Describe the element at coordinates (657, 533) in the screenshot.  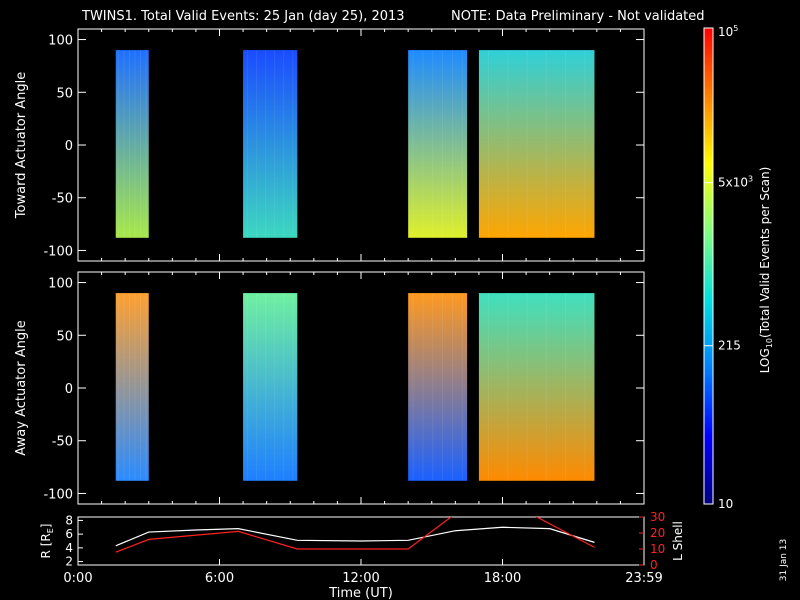
I see `lshell-tick-label: 20` at that location.